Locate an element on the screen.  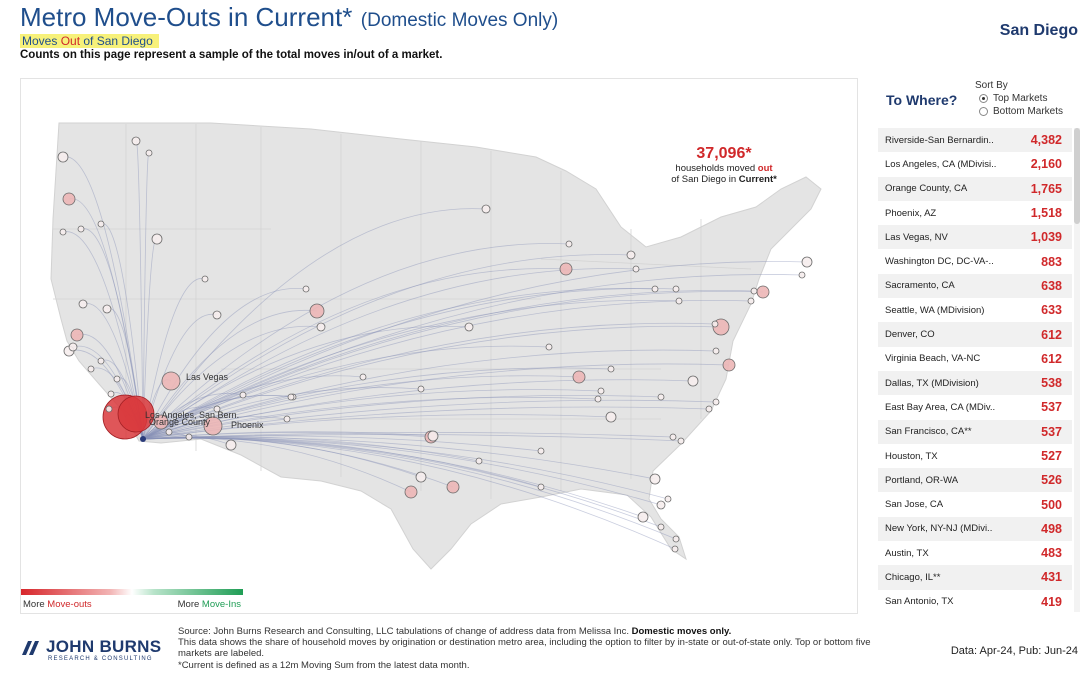
destination-row: Portland, OR-WA 526 is located at coordinates (975, 480).